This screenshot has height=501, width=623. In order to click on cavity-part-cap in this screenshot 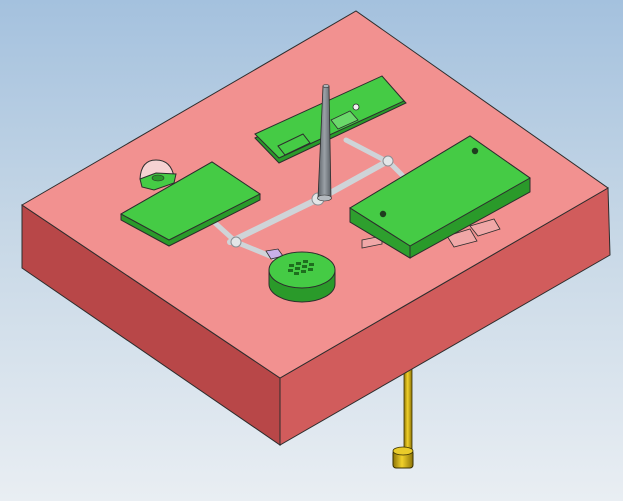, I will do `click(158, 175)`.